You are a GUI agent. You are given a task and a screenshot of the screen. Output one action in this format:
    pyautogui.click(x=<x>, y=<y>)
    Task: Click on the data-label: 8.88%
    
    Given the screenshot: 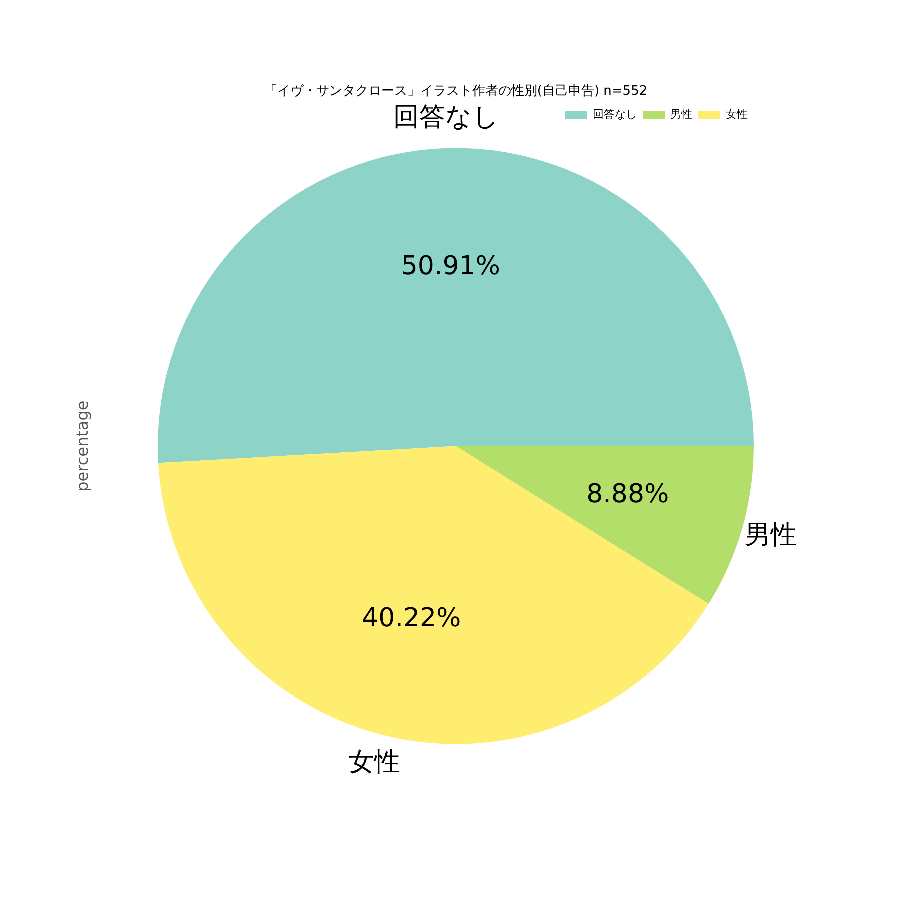 What is the action you would take?
    pyautogui.click(x=628, y=494)
    